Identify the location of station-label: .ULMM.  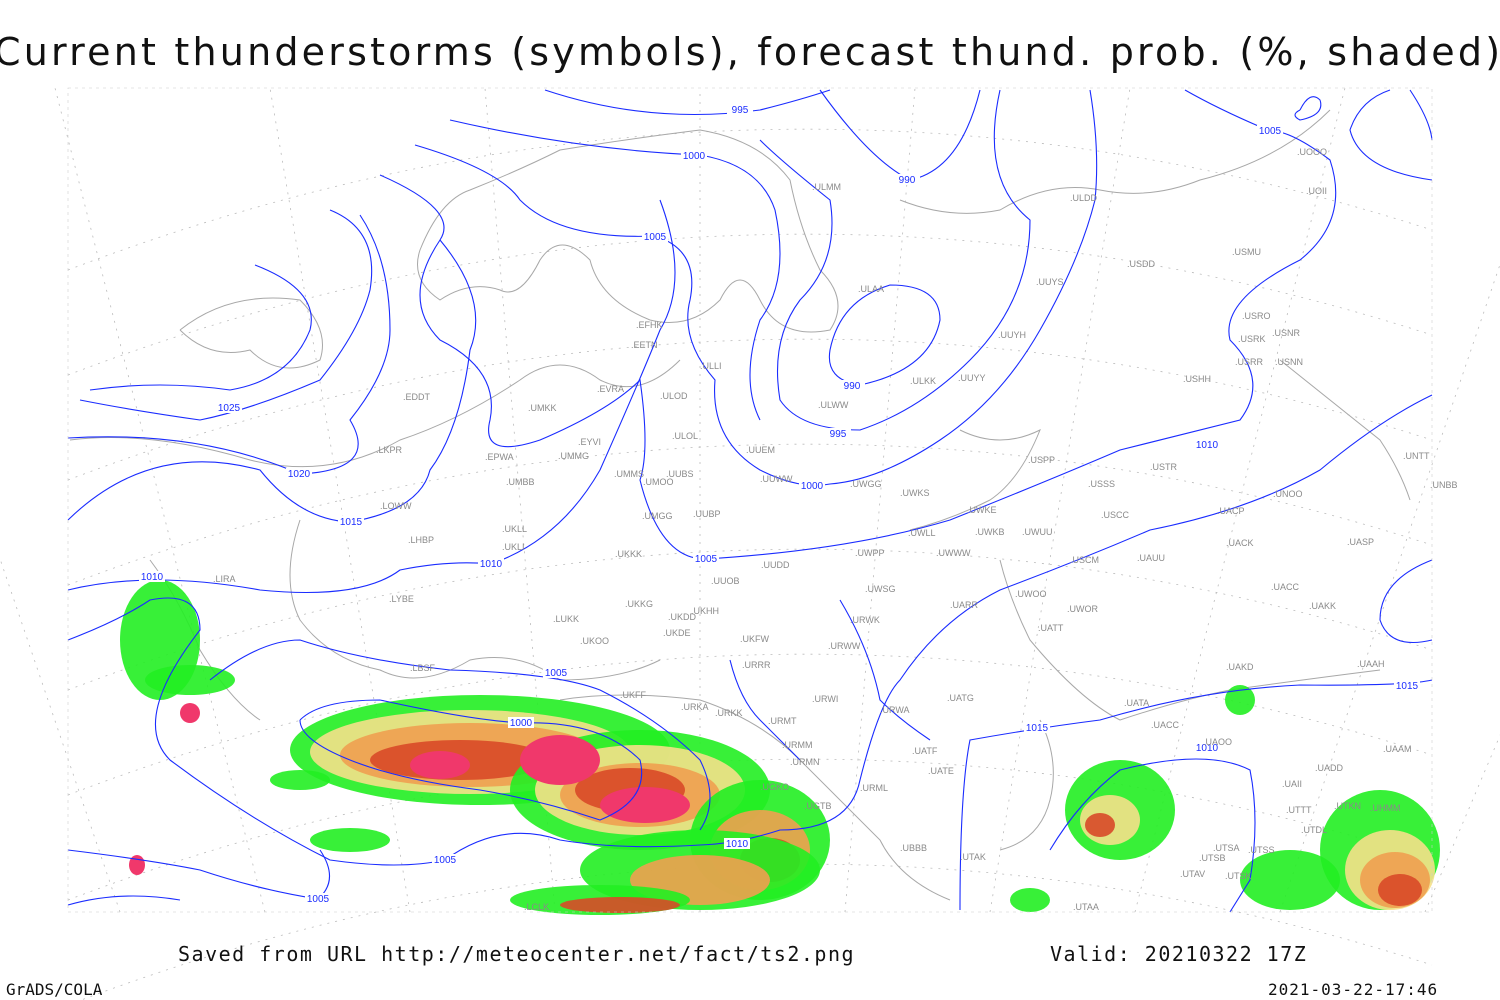
(826, 187).